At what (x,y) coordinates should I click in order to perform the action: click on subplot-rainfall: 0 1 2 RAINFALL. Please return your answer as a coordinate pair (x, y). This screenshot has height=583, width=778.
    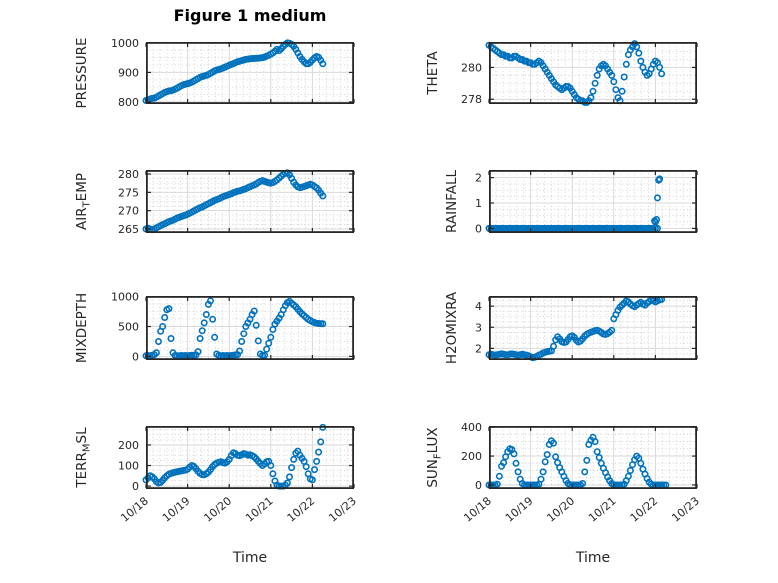
    Looking at the image, I should click on (571, 202).